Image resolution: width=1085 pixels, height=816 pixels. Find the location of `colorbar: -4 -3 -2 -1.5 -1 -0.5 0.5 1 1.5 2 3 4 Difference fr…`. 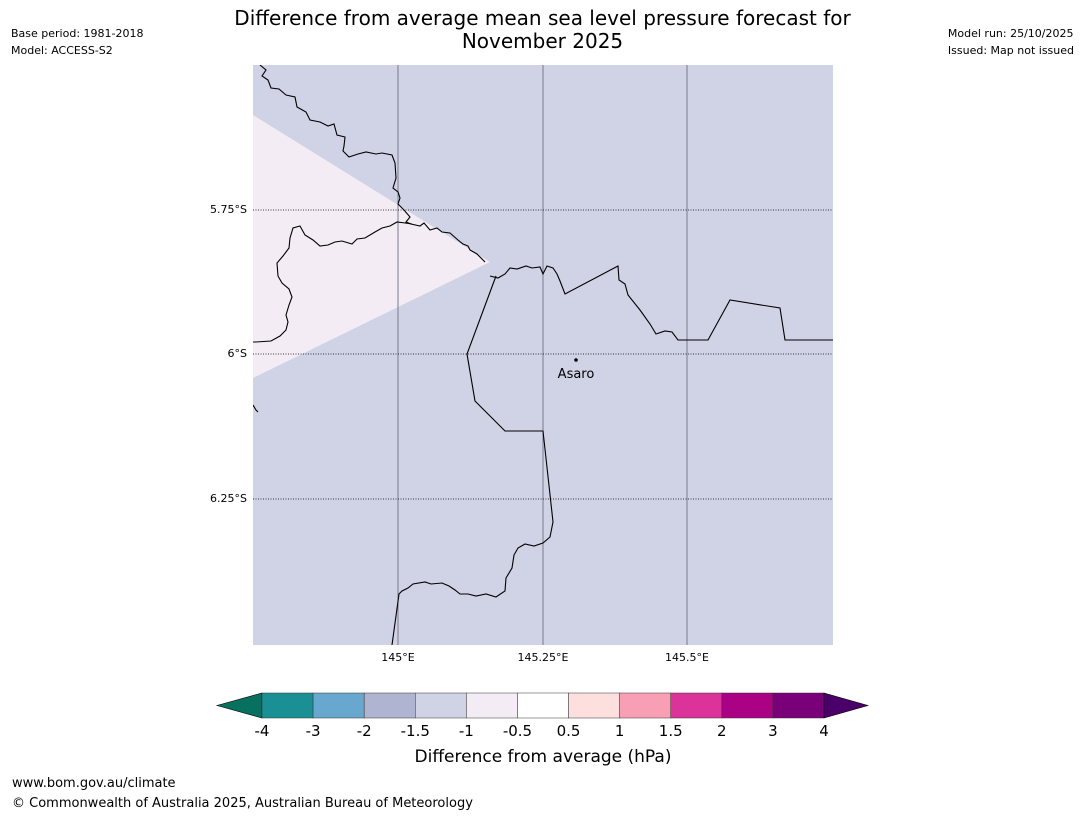

colorbar: -4 -3 -2 -1.5 -1 -0.5 0.5 1 1.5 2 3 4 Difference fr… is located at coordinates (542, 729).